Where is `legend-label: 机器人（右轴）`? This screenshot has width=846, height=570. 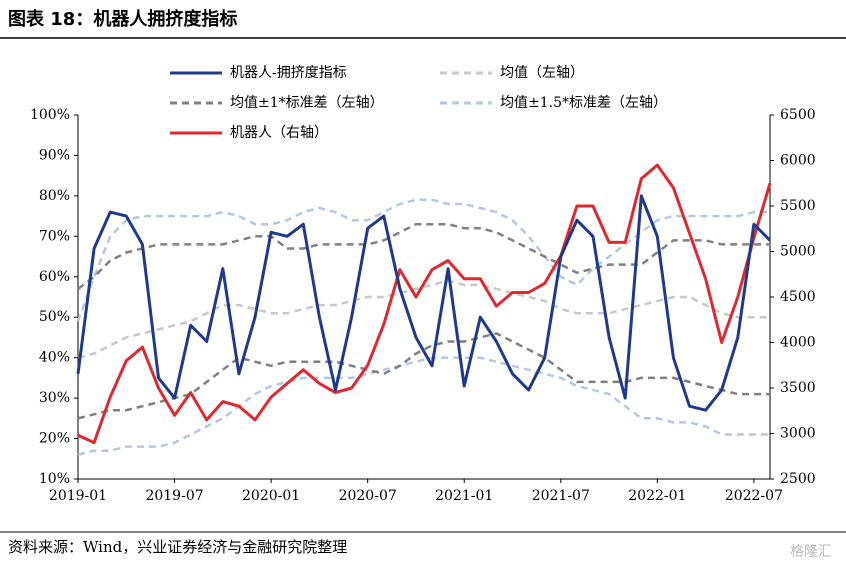
legend-label: 机器人（右轴） is located at coordinates (279, 133).